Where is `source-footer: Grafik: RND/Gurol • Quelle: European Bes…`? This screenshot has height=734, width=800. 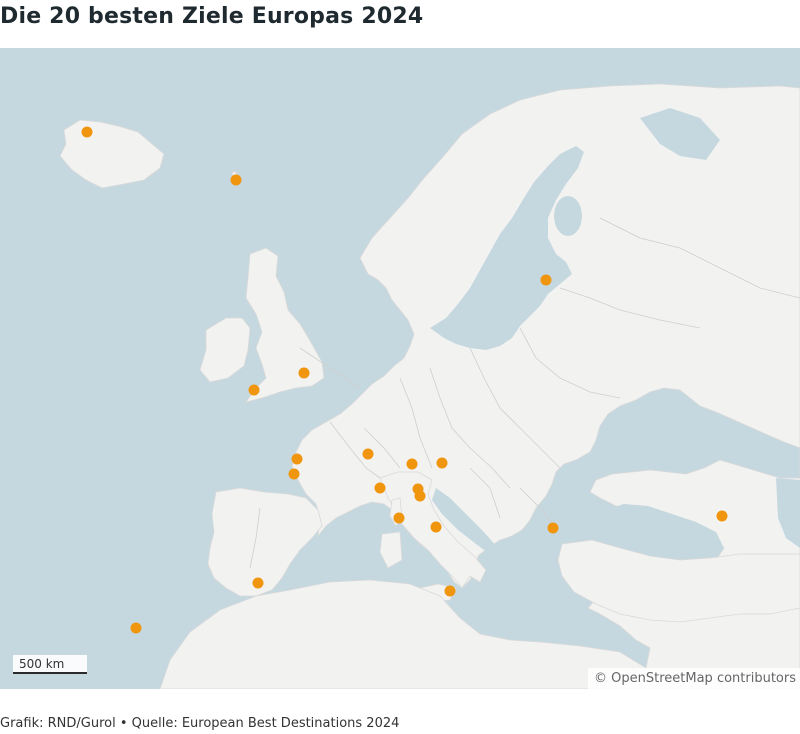
source-footer: Grafik: RND/Gurol • Quelle: European Bes… is located at coordinates (200, 723).